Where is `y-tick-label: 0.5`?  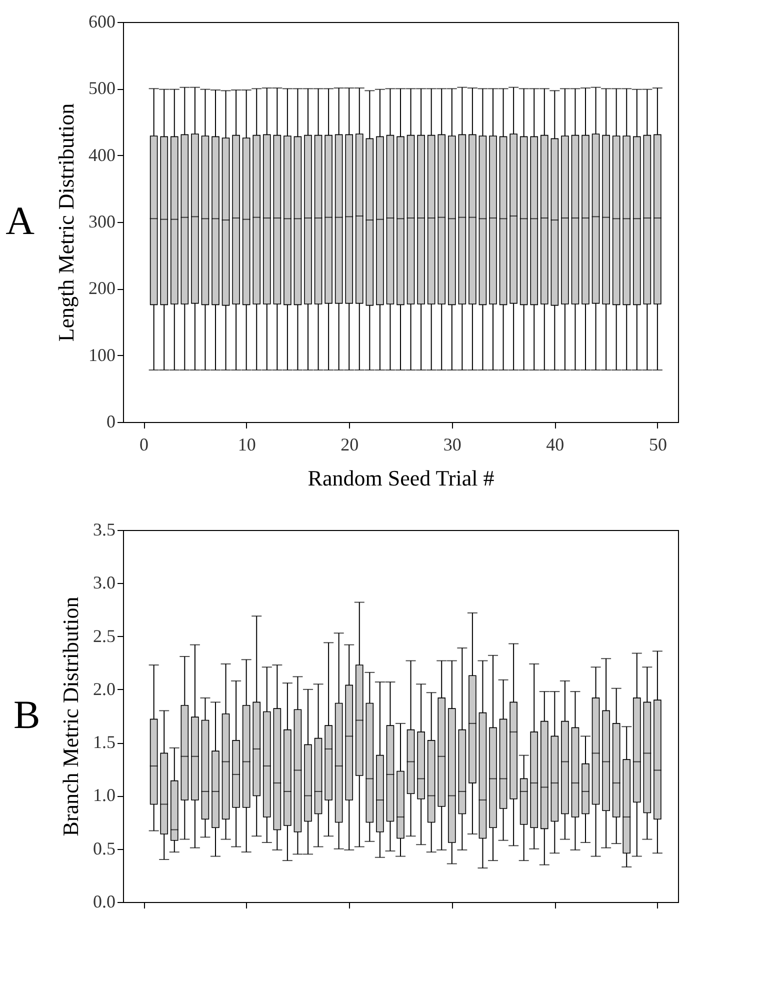
y-tick-label: 0.5 is located at coordinates (104, 848).